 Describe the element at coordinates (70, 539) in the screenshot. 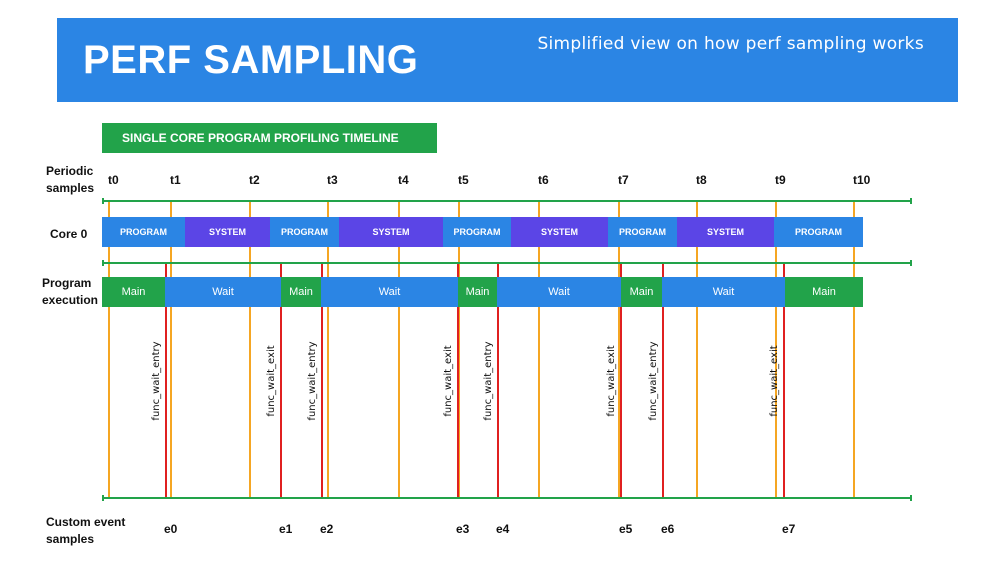

I see `custom-label-line-2: samples` at that location.